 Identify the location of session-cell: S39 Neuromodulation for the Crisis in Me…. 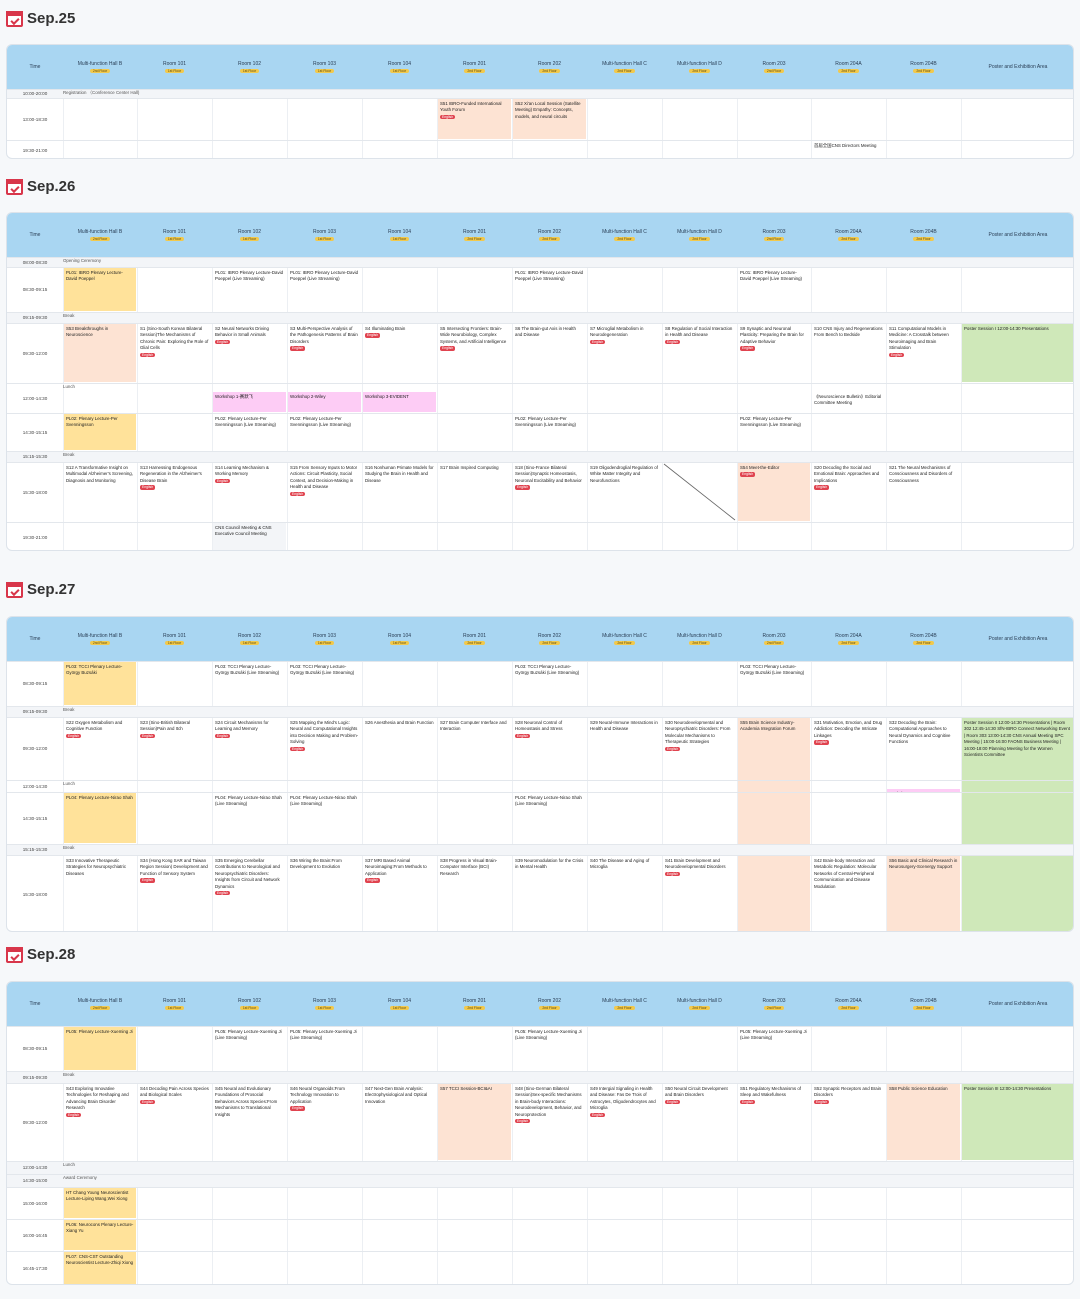
(549, 893).